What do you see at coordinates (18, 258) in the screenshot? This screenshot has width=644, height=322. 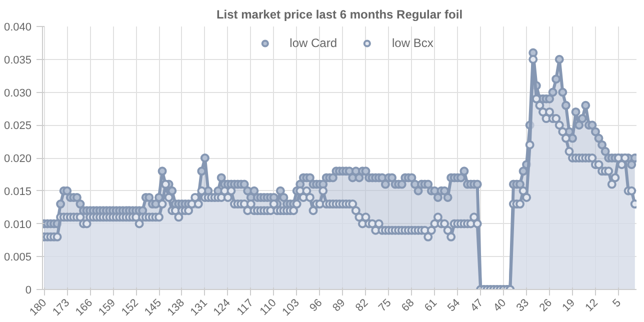 I see `y-tick-label: 0.005` at bounding box center [18, 258].